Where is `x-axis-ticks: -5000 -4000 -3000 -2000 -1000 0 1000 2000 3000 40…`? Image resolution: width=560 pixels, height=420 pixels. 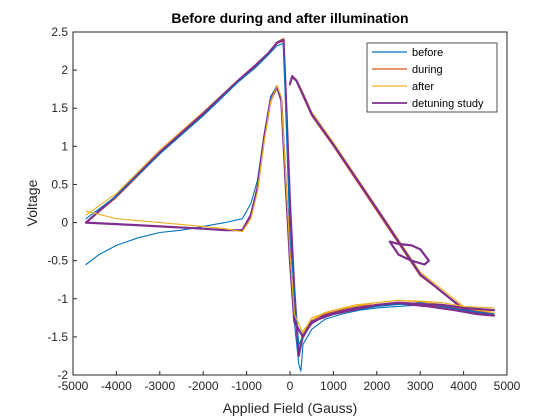
x-axis-ticks: -5000 -4000 -3000 -2000 -1000 0 1000 2000 3000 40… is located at coordinates (289, 382).